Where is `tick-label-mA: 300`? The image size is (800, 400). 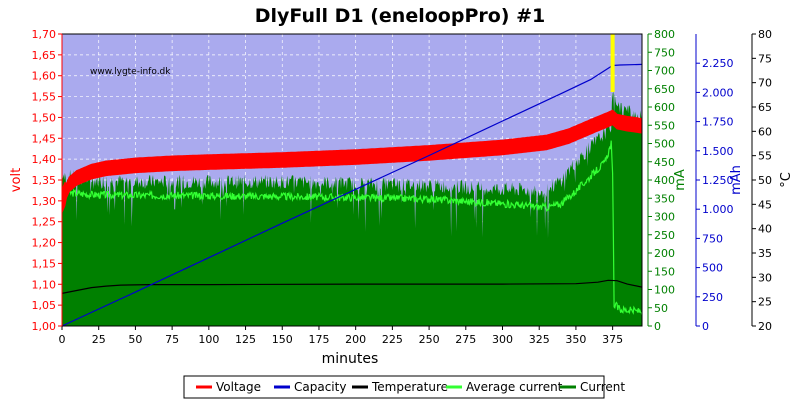 tick-label-mA: 300 is located at coordinates (664, 217).